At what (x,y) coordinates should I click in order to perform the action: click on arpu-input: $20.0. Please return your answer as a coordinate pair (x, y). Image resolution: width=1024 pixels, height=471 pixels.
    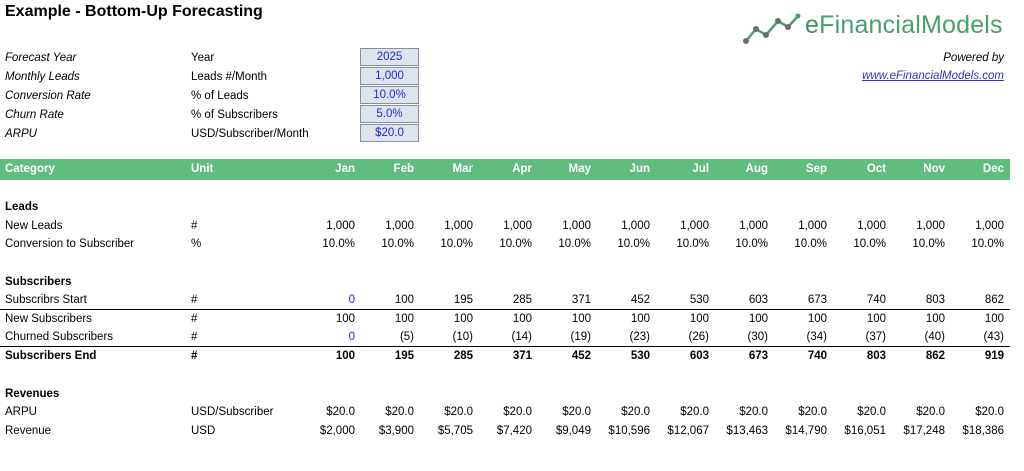
    Looking at the image, I should click on (389, 133).